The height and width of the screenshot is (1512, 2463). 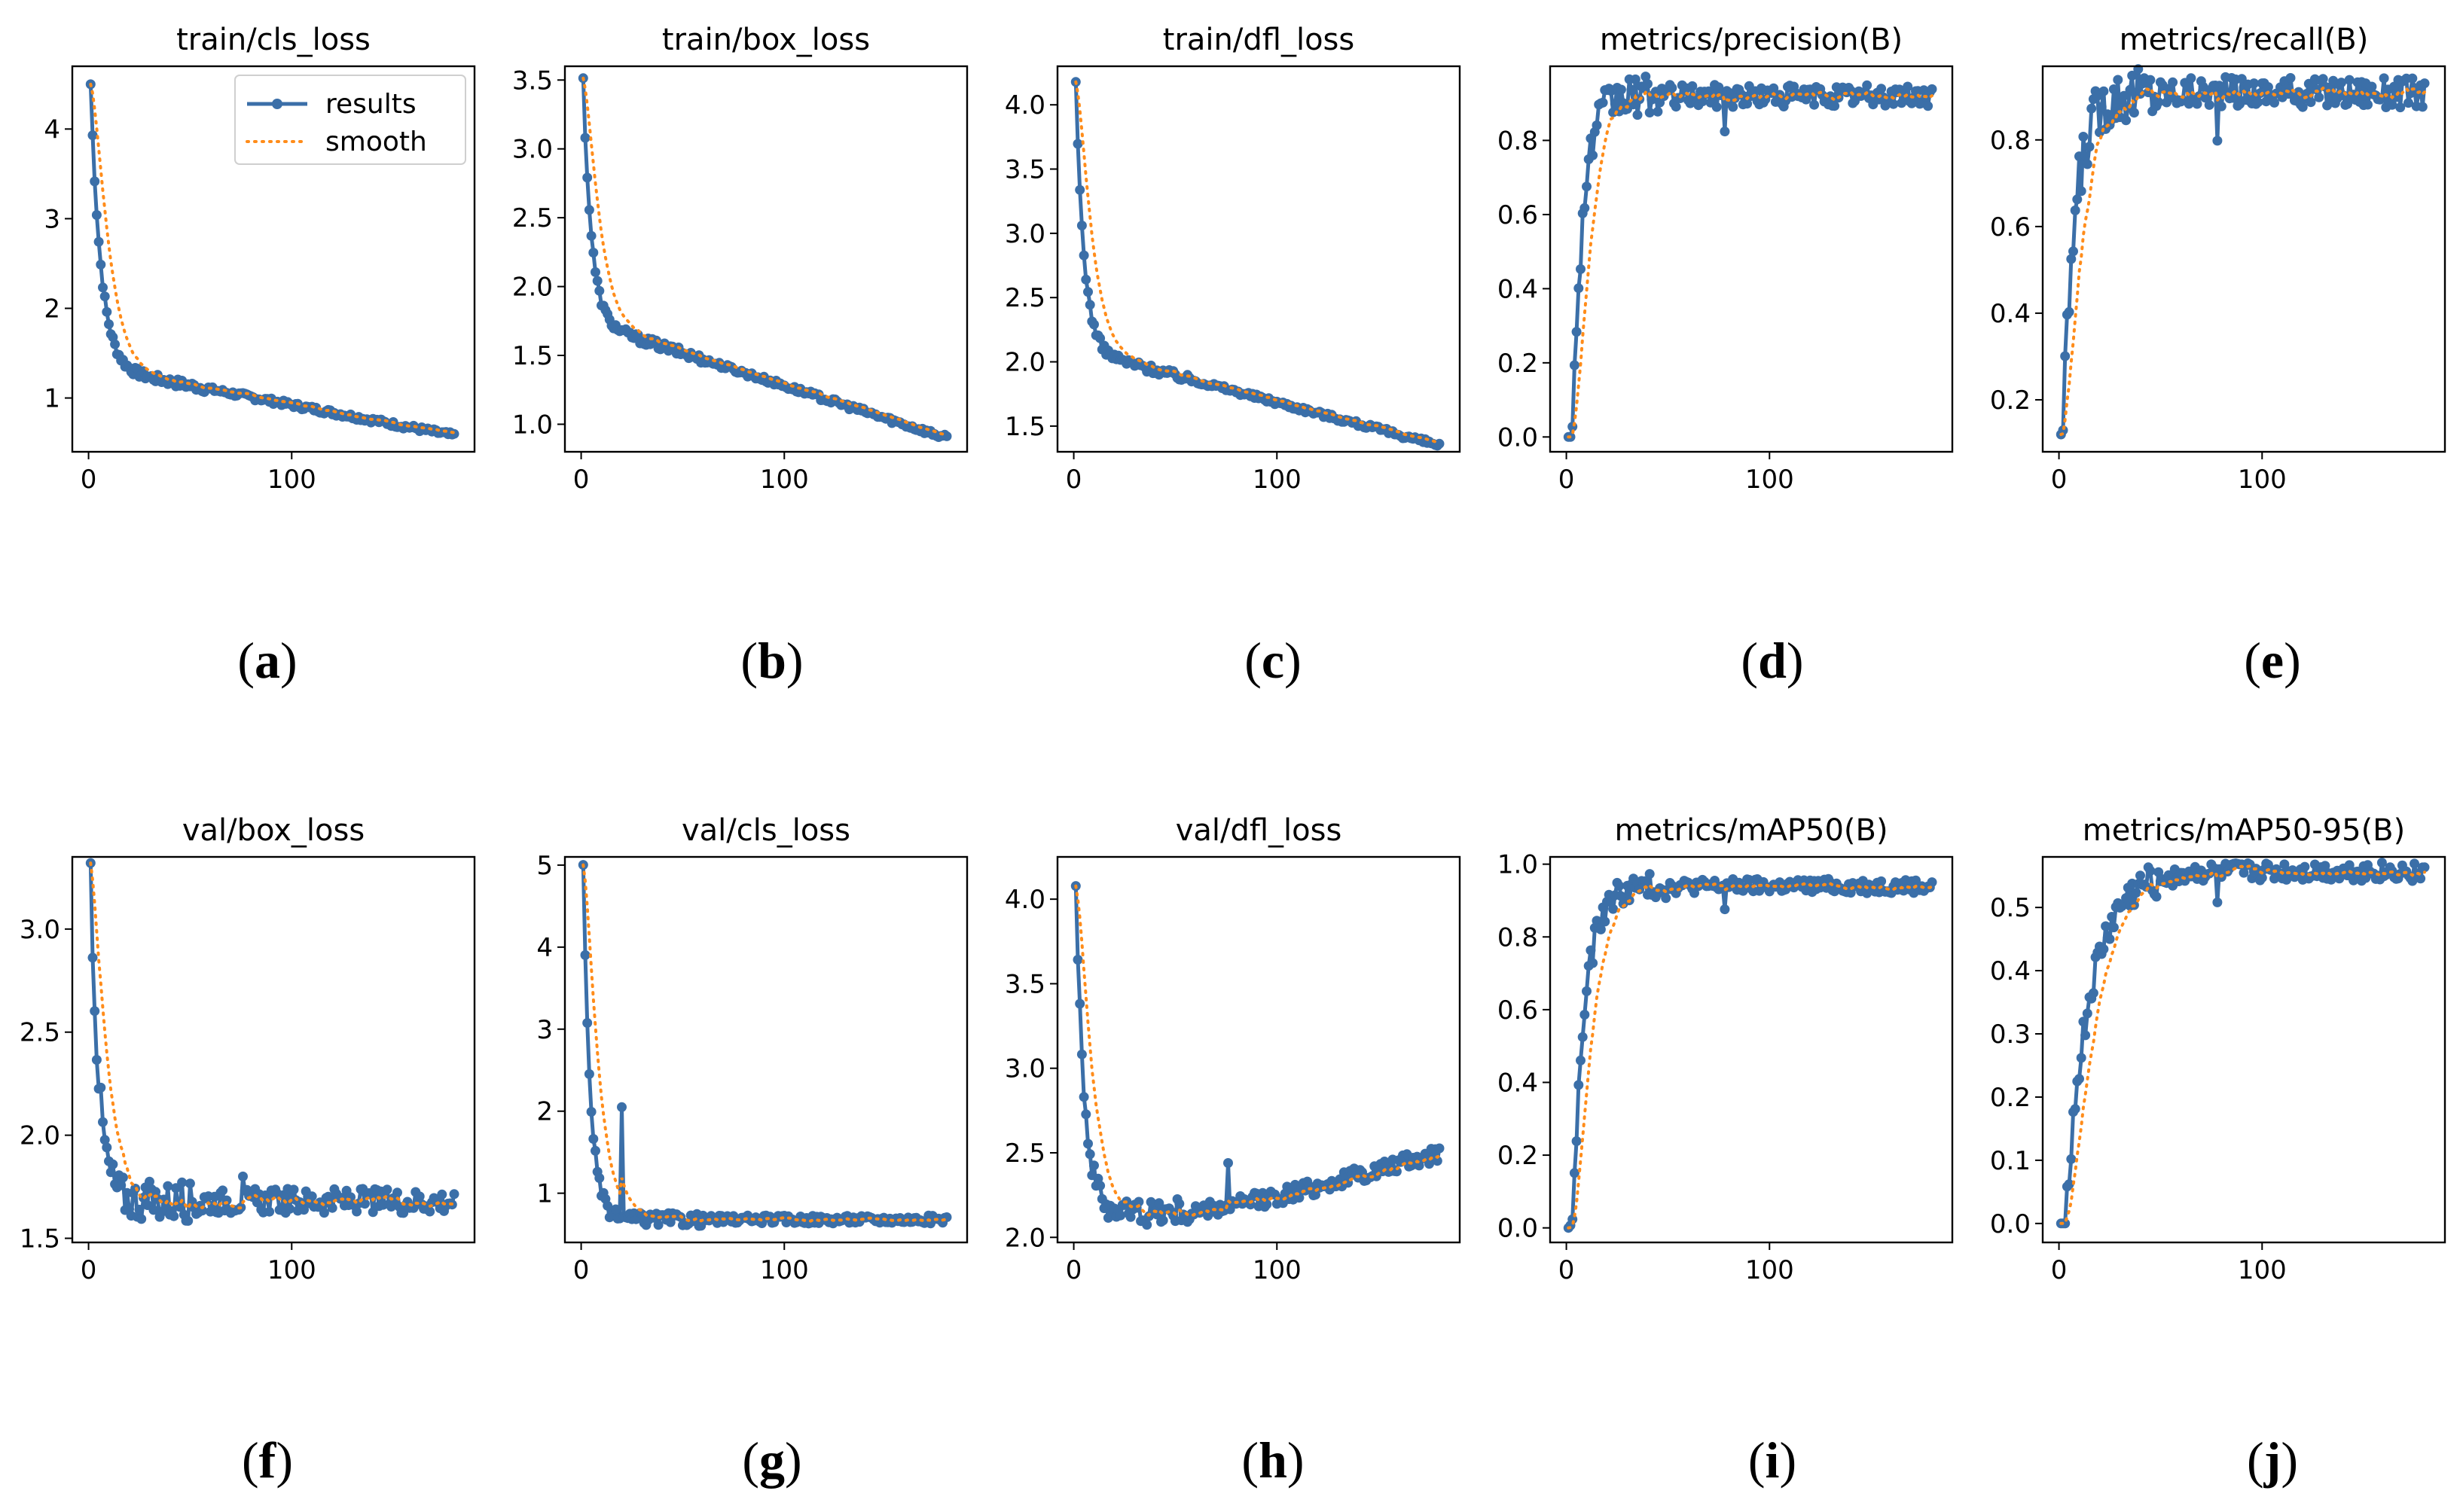 What do you see at coordinates (1025, 234) in the screenshot?
I see `y-tick-label: 3.0` at bounding box center [1025, 234].